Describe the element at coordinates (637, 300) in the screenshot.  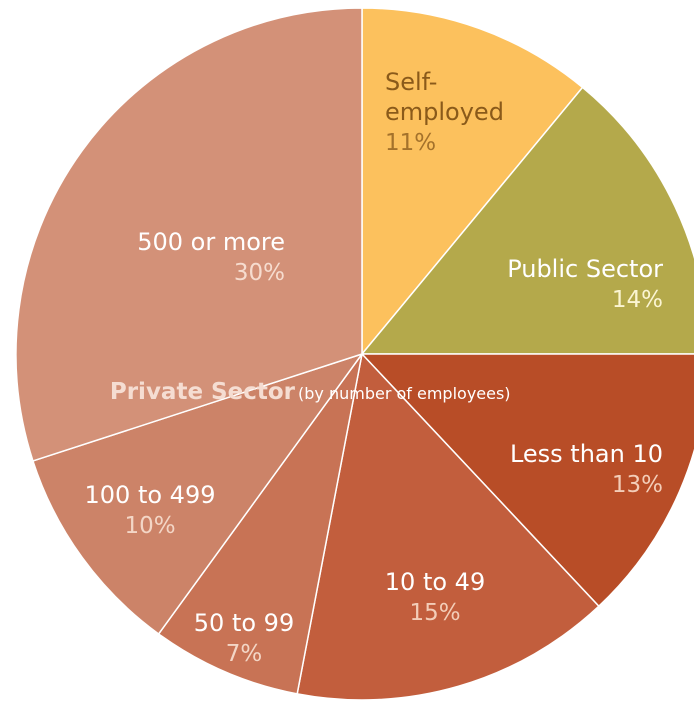
I see `slice-value-public-sector: 14%` at that location.